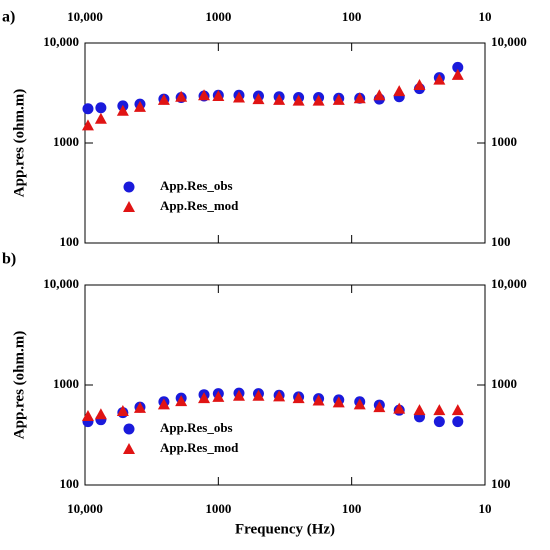  Describe the element at coordinates (9, 259) in the screenshot. I see `panel-label: b)` at that location.